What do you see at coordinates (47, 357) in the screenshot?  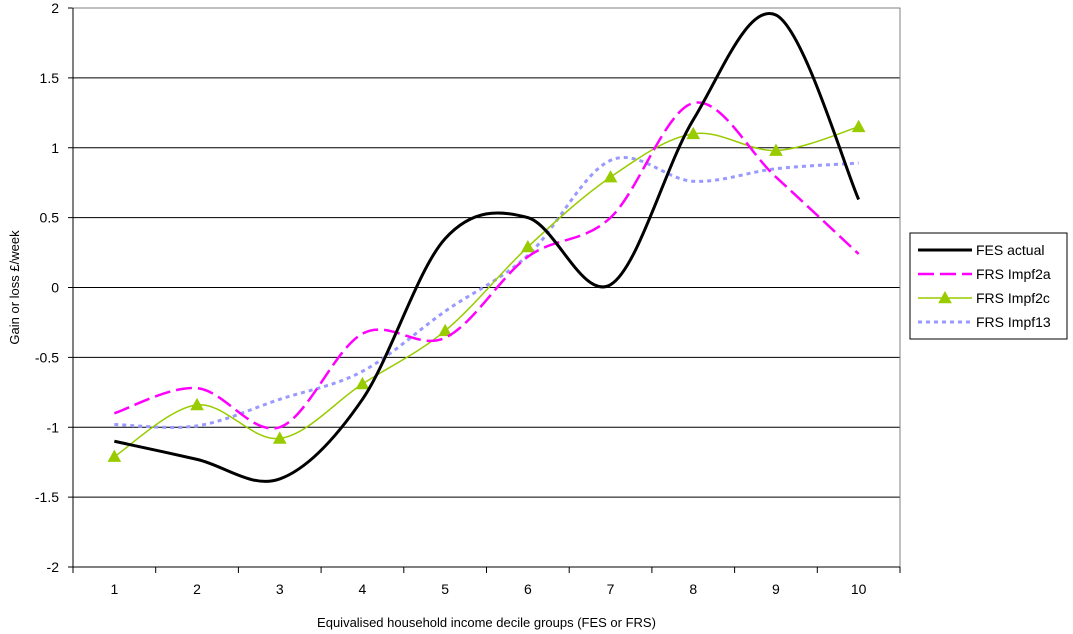 I see `y-tick-label: -0.5` at bounding box center [47, 357].